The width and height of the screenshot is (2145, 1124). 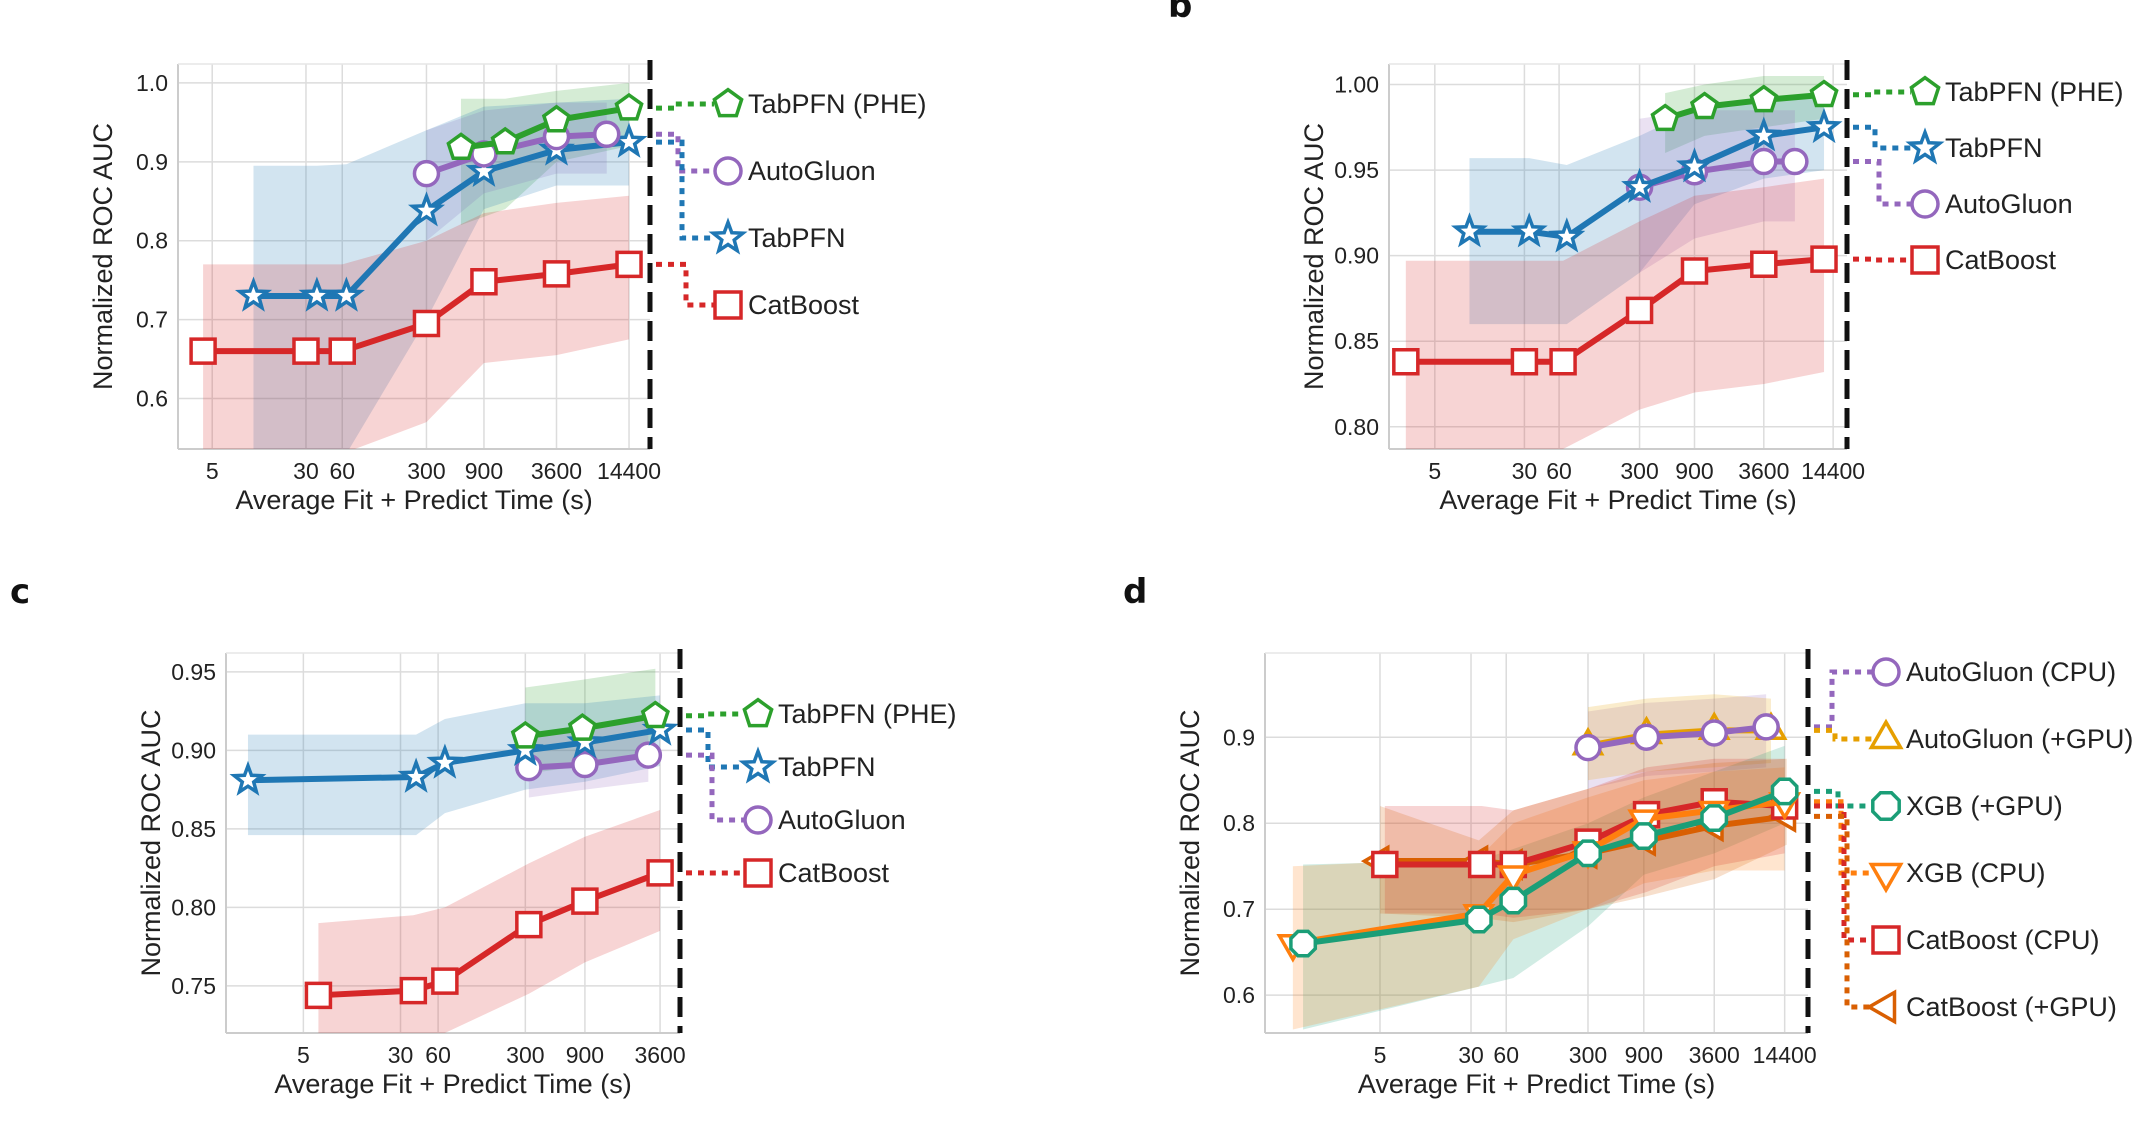 What do you see at coordinates (1744, 106) in the screenshot?
I see `series-line-tabpfn-phe` at bounding box center [1744, 106].